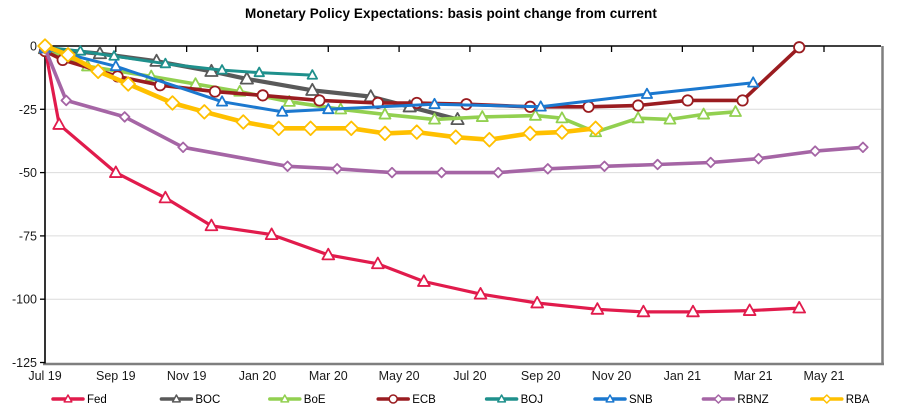 This screenshot has width=902, height=415. Describe the element at coordinates (246, 78) in the screenshot. I see `data-point-boc` at that location.